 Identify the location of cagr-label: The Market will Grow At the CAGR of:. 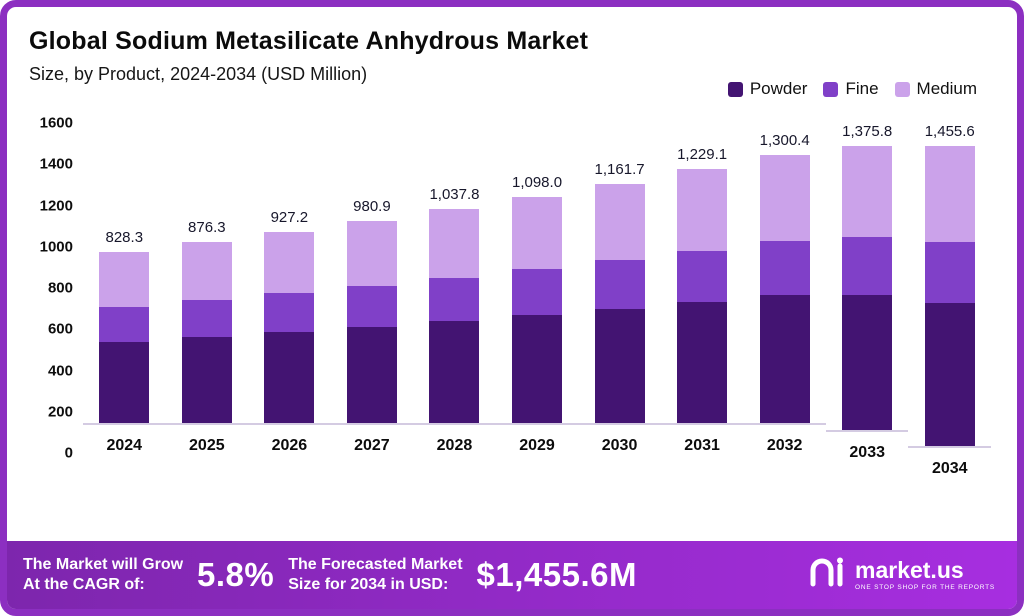
(103, 574).